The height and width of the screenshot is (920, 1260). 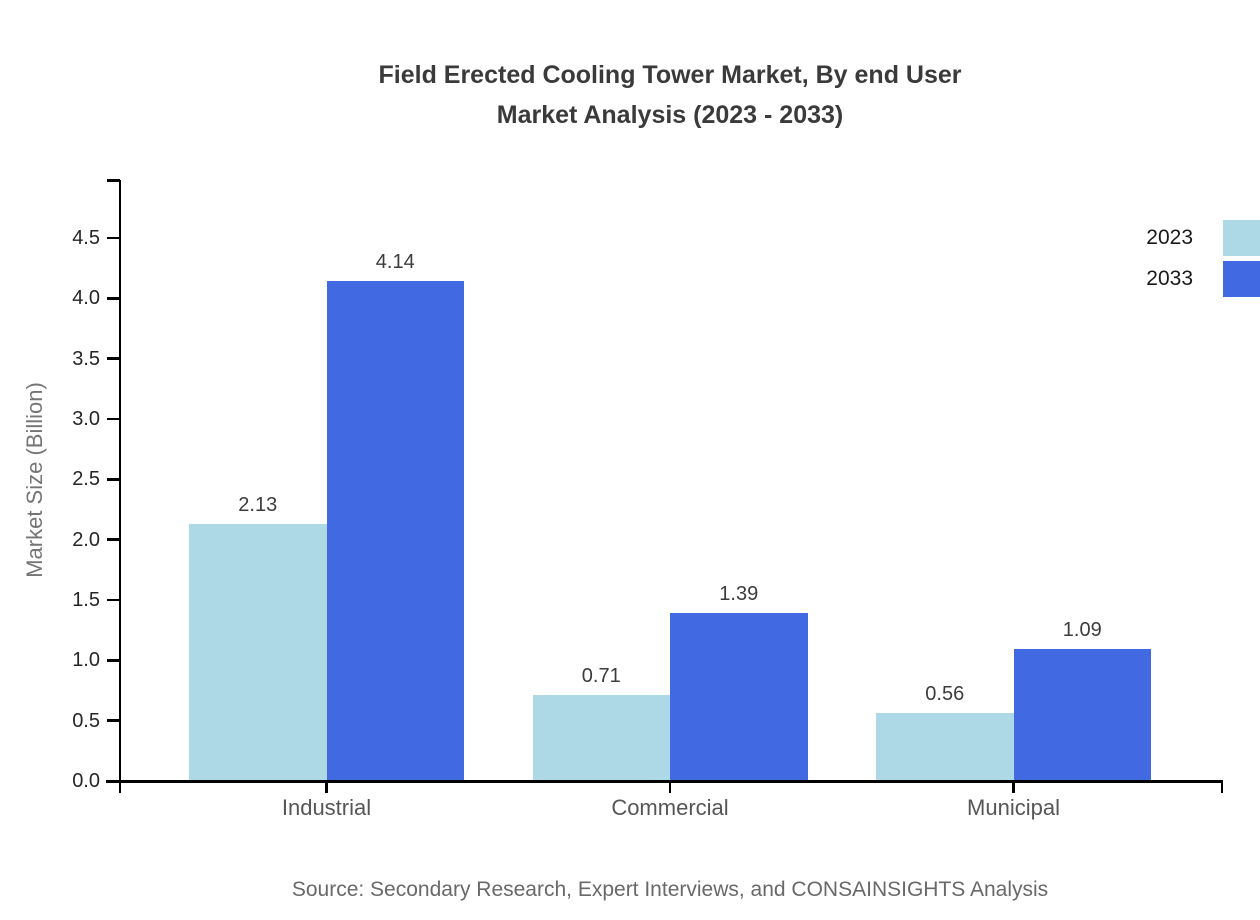 What do you see at coordinates (326, 807) in the screenshot?
I see `x-category-label-industrial: Industrial` at bounding box center [326, 807].